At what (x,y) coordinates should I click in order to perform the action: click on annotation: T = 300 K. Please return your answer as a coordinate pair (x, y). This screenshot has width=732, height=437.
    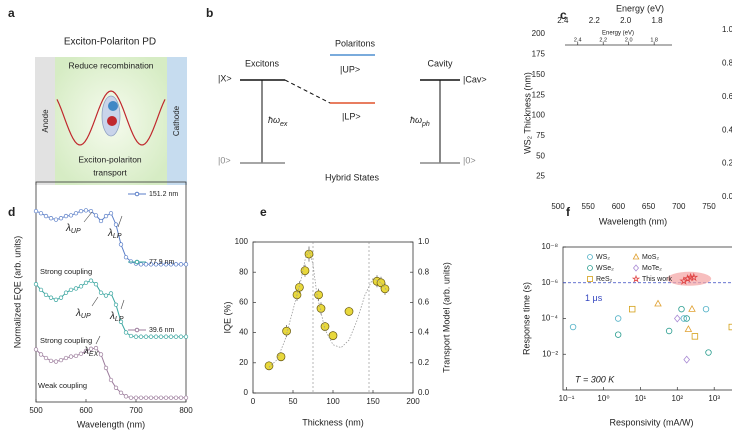
    Looking at the image, I should click on (595, 379).